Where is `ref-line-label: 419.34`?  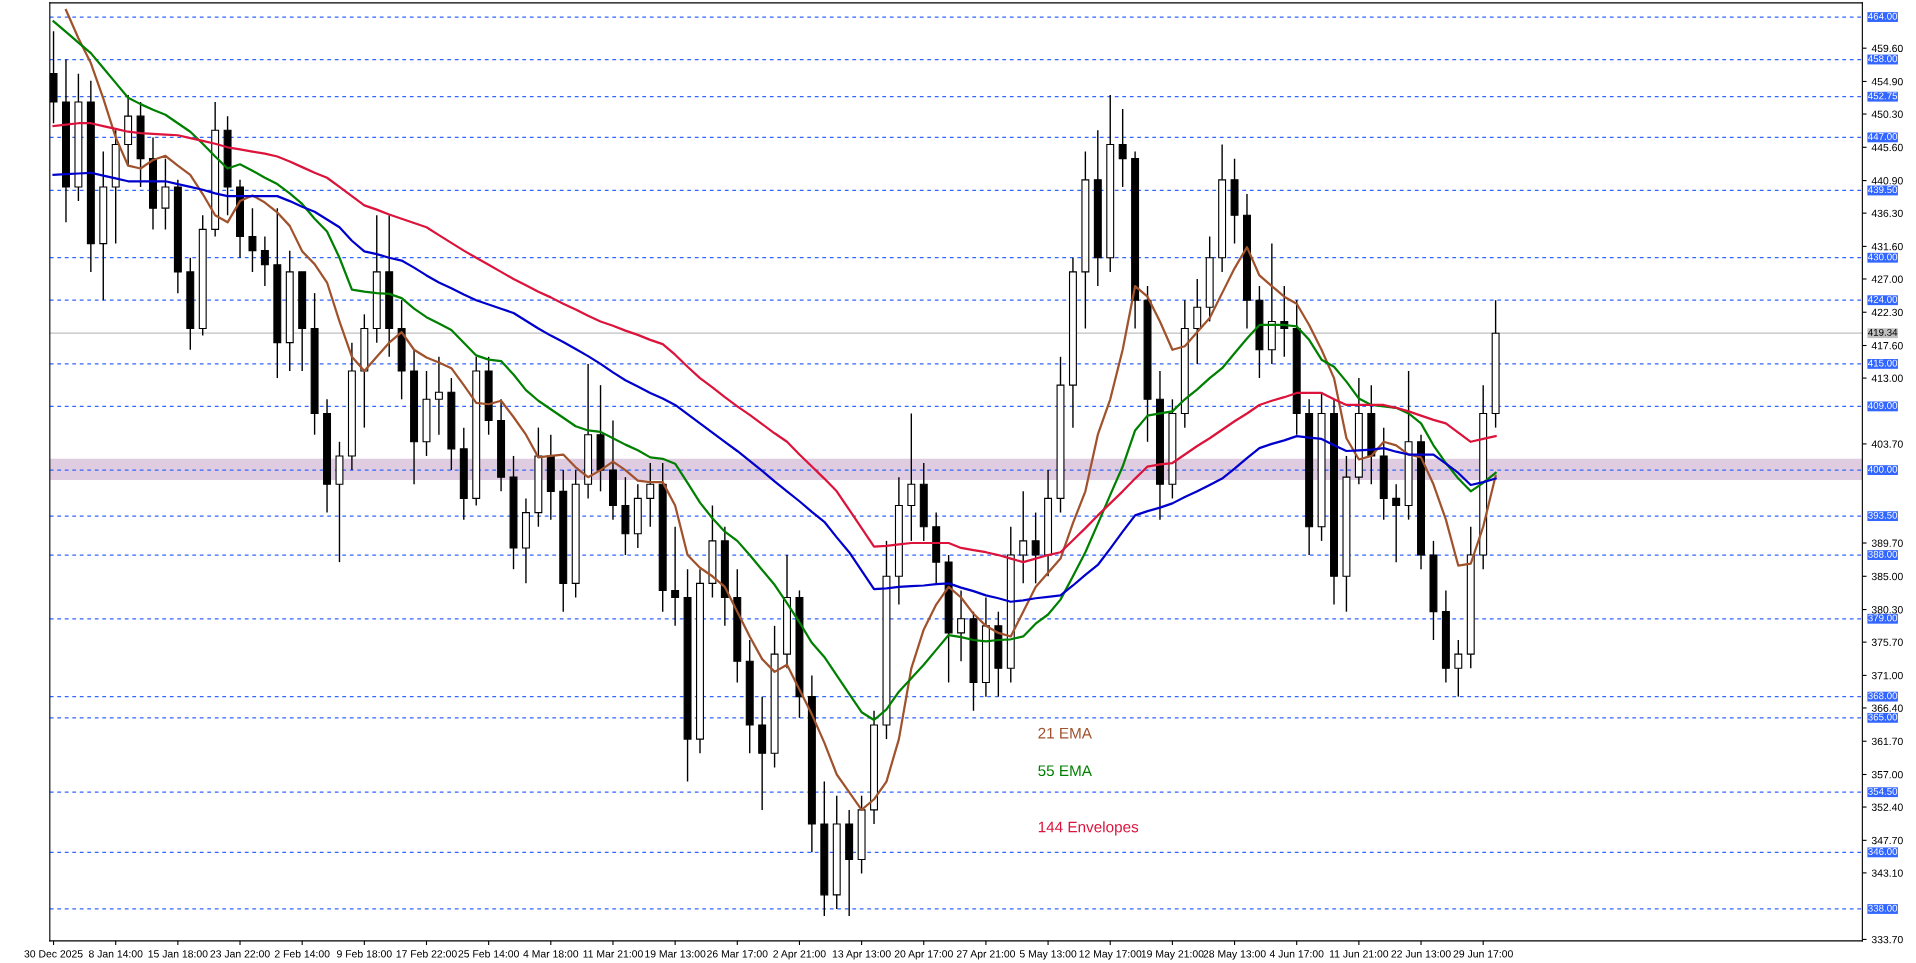
ref-line-label: 419.34 is located at coordinates (1883, 332).